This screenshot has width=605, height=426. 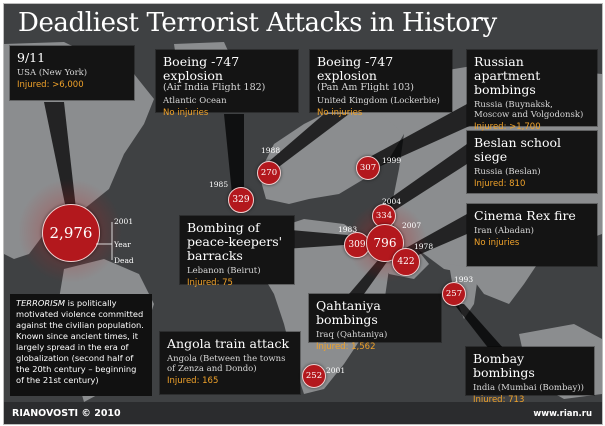 What do you see at coordinates (214, 87) in the screenshot?
I see `card-air-india-subtitle: (Air India Flight 182)` at bounding box center [214, 87].